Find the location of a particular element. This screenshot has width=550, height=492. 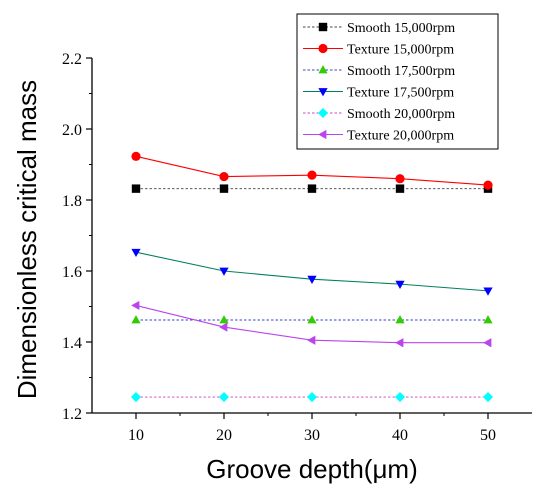

y-tick-label: 2.0 is located at coordinates (72, 130).